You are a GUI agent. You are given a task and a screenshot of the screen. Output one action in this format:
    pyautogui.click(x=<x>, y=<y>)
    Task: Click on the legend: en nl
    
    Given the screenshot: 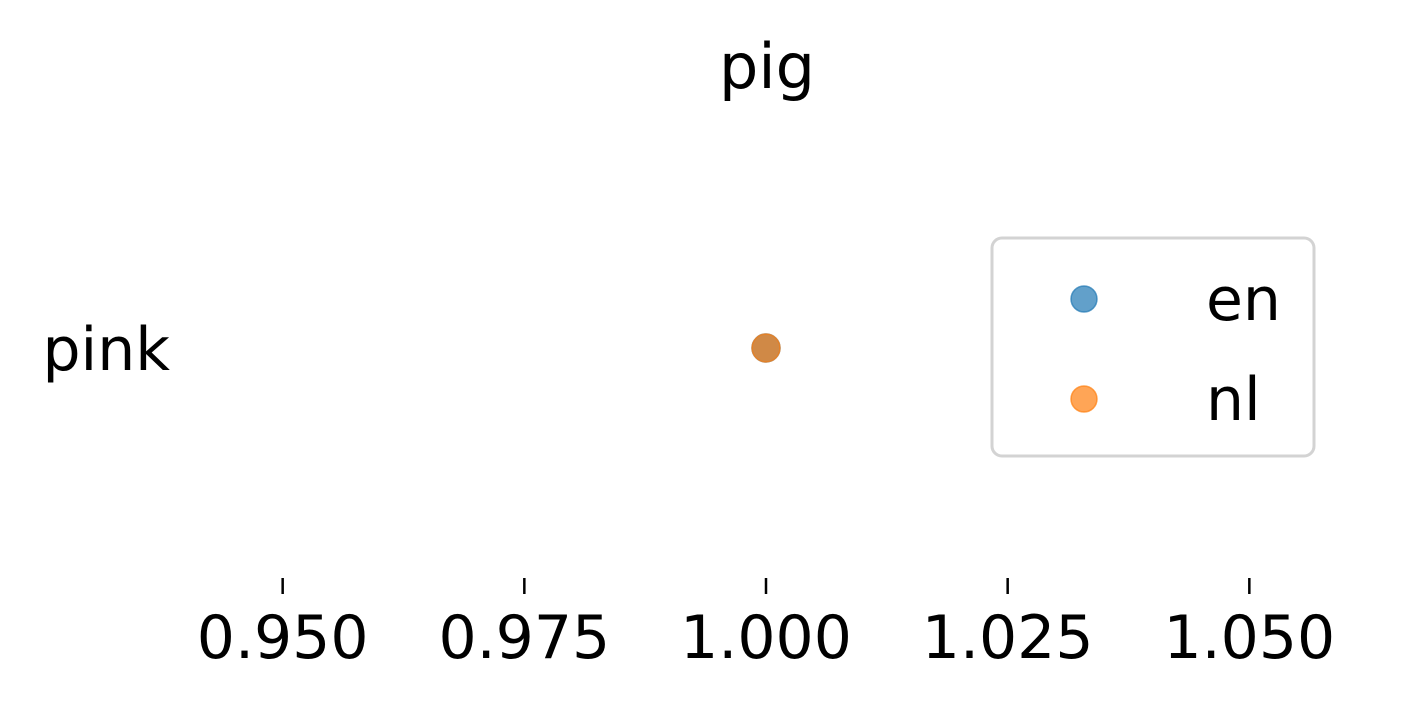 What is the action you would take?
    pyautogui.click(x=1153, y=347)
    